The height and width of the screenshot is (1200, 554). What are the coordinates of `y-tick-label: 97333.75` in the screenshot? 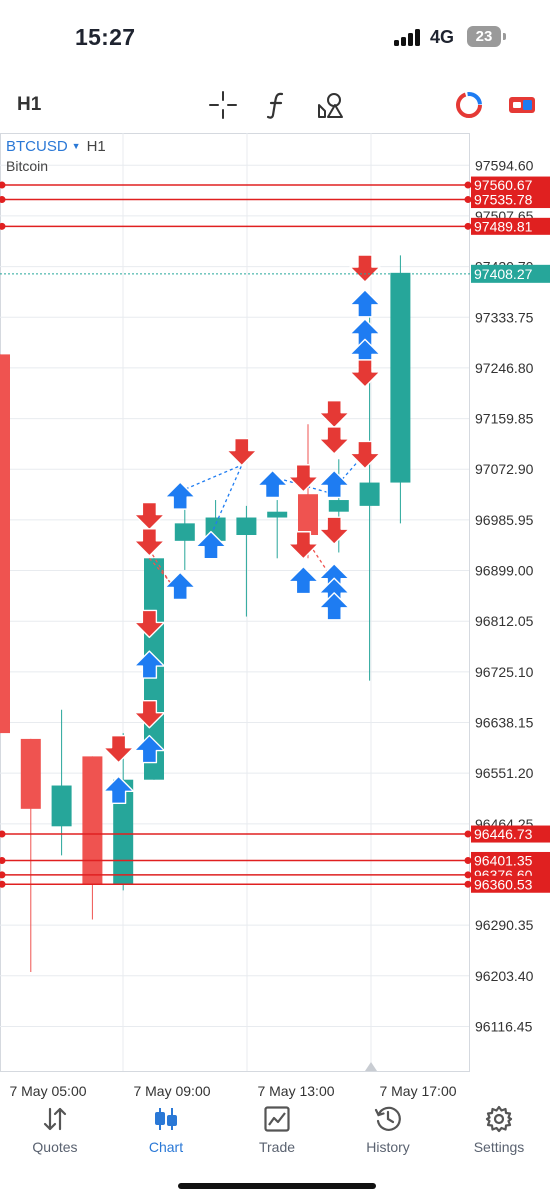 It's located at (504, 317).